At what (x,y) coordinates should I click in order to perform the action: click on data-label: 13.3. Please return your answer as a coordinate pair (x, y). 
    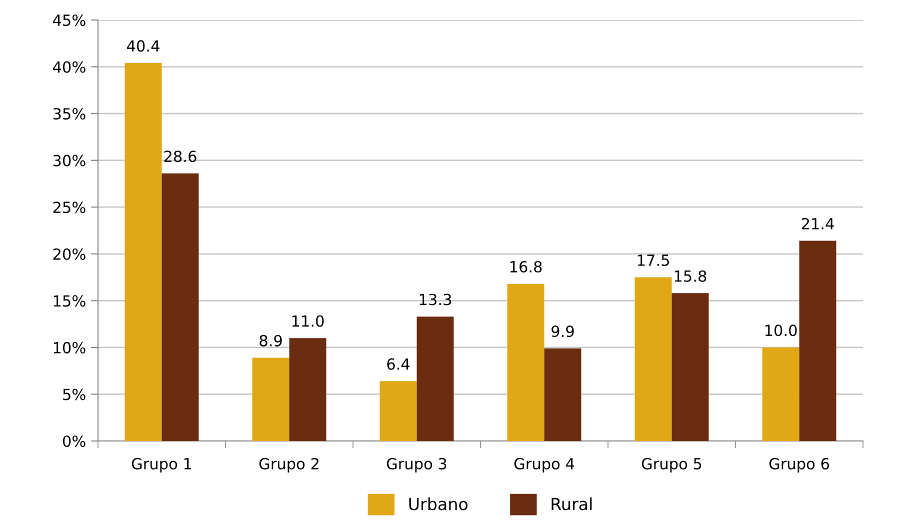
    Looking at the image, I should click on (436, 300).